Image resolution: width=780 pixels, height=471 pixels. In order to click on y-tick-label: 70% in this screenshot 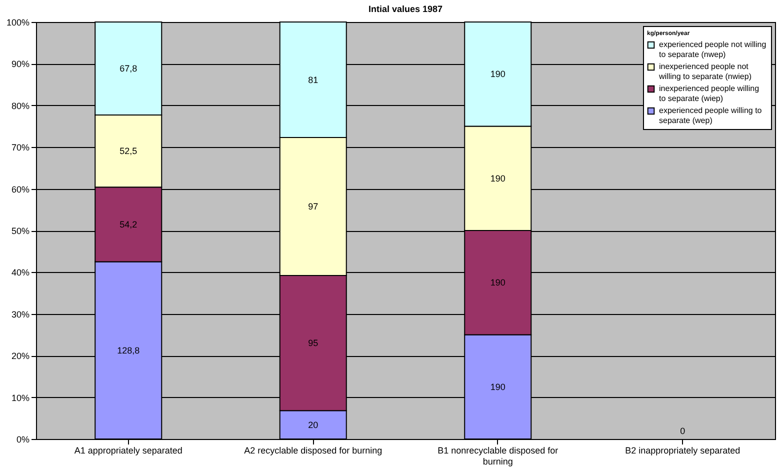, I will do `click(20, 147)`.